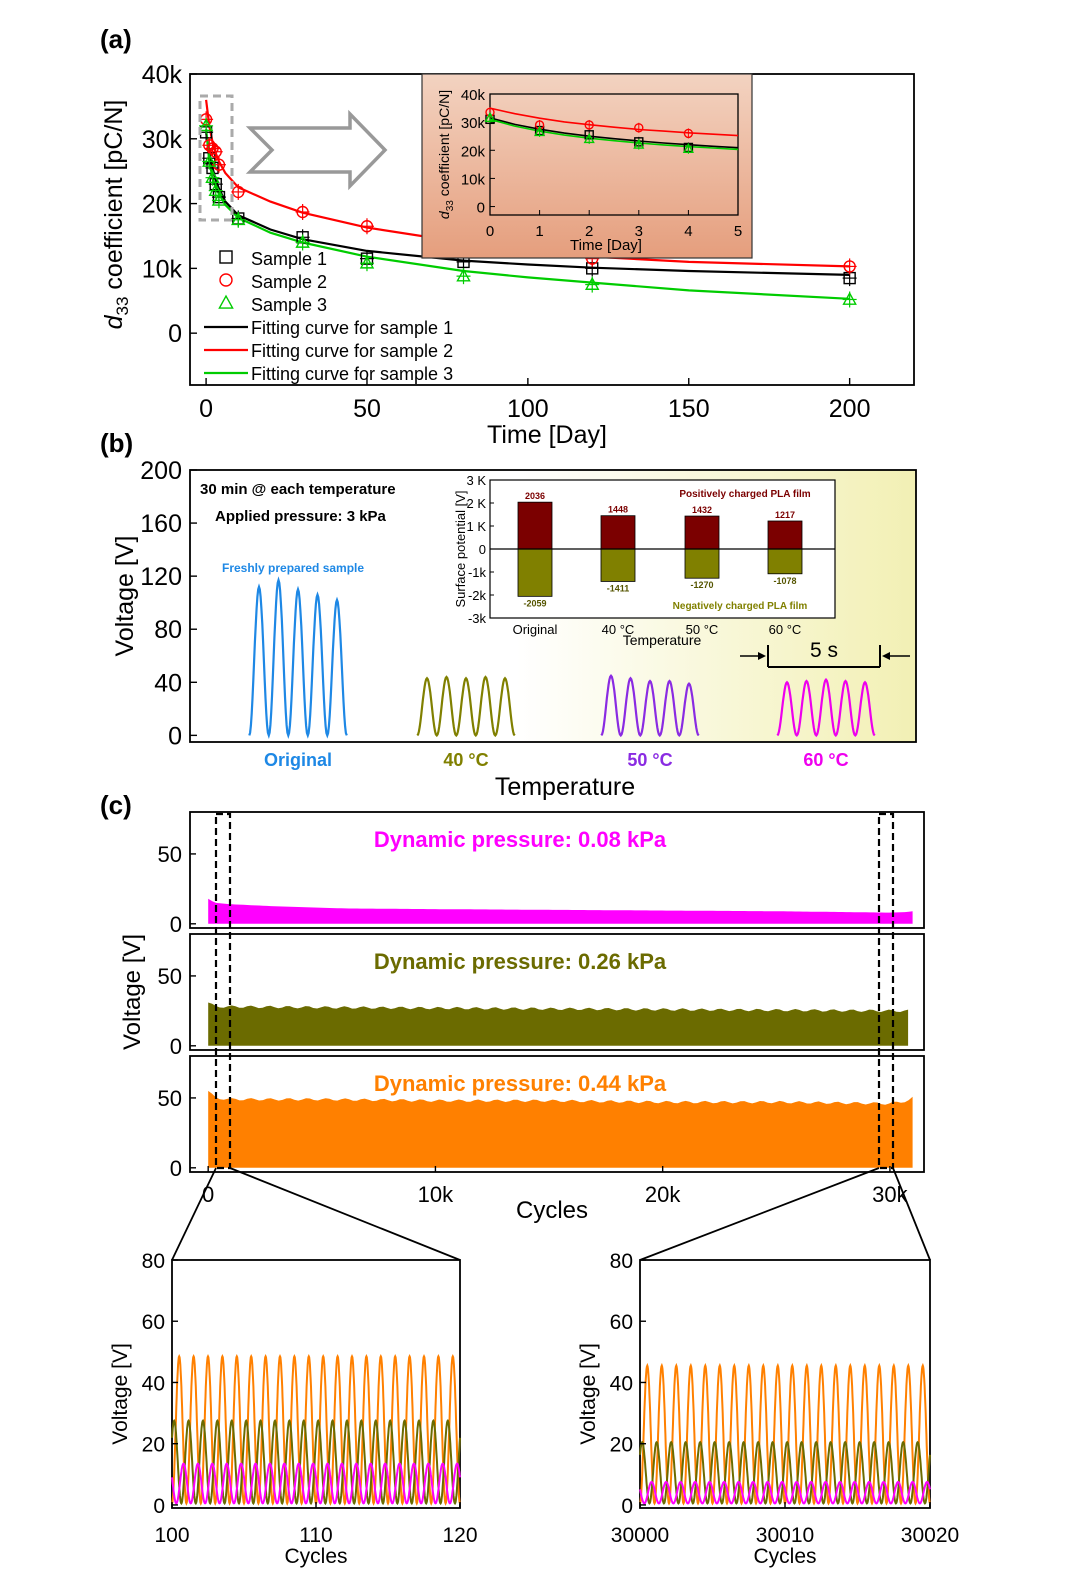  I want to click on zoom-x-tick-label: 100, so click(171, 1535).